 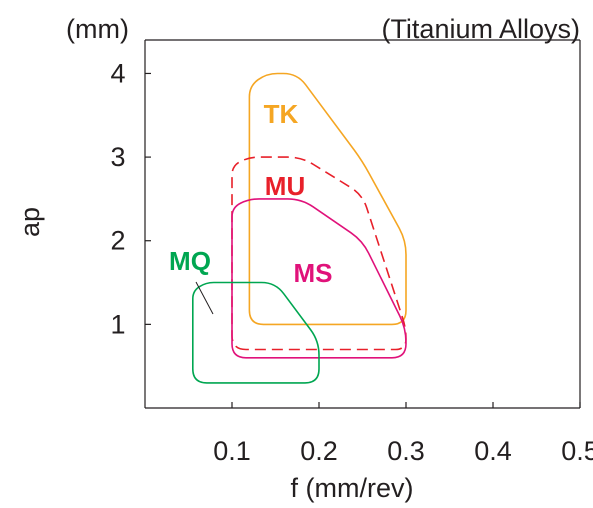 I want to click on region-ms, so click(x=319, y=278).